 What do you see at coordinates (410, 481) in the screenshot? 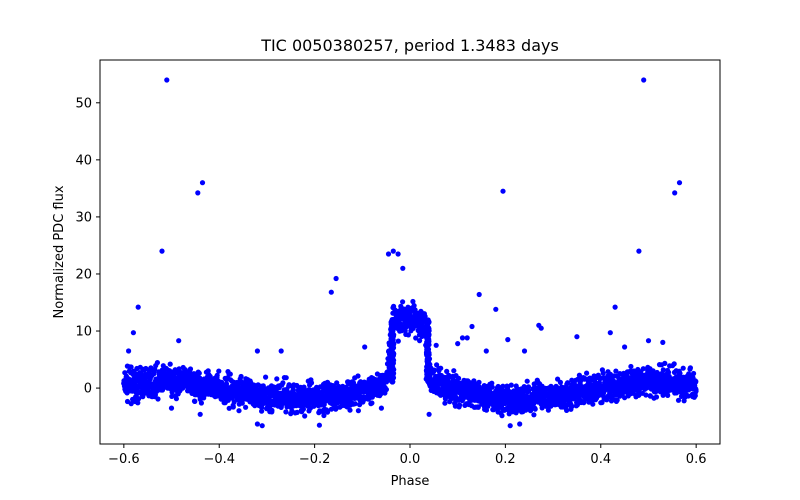
I see `x-axis-label: Phase` at bounding box center [410, 481].